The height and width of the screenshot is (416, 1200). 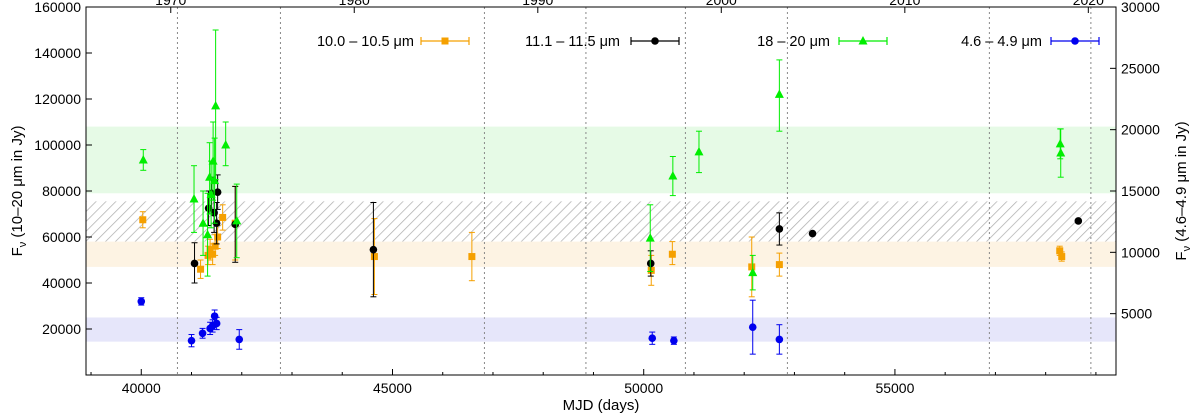 What do you see at coordinates (1140, 130) in the screenshot?
I see `y-right-tick-label: 20000` at bounding box center [1140, 130].